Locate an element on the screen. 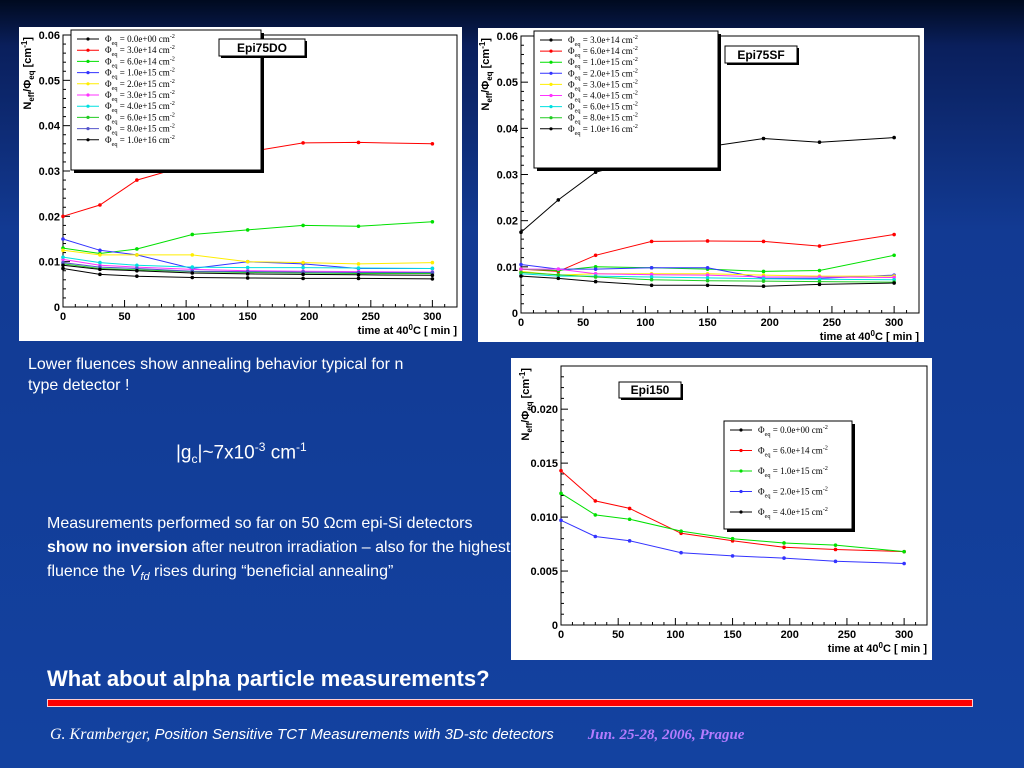 This screenshot has height=768, width=1024. legend-label: Φeq = 6.0e+15 cm-2 is located at coordinates (603, 108).